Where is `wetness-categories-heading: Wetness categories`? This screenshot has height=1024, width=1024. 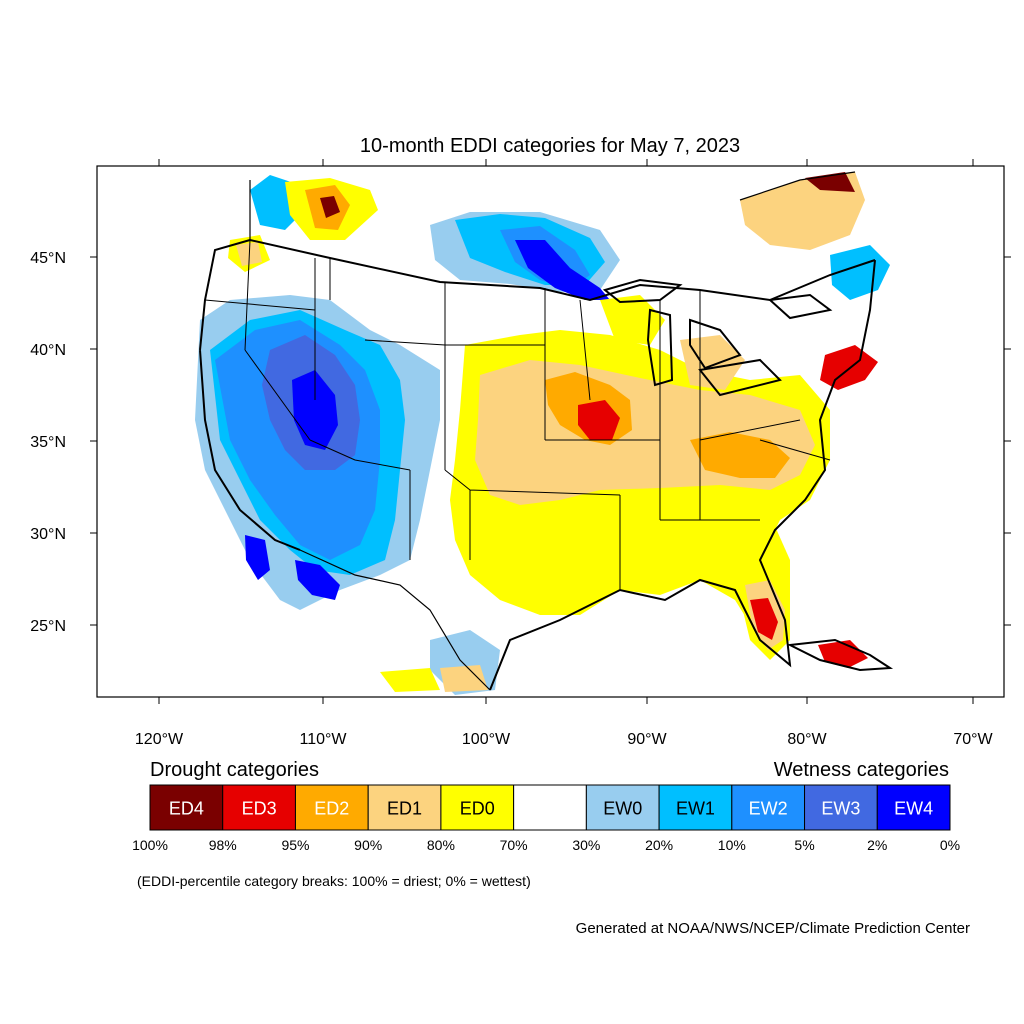 wetness-categories-heading: Wetness categories is located at coordinates (861, 770).